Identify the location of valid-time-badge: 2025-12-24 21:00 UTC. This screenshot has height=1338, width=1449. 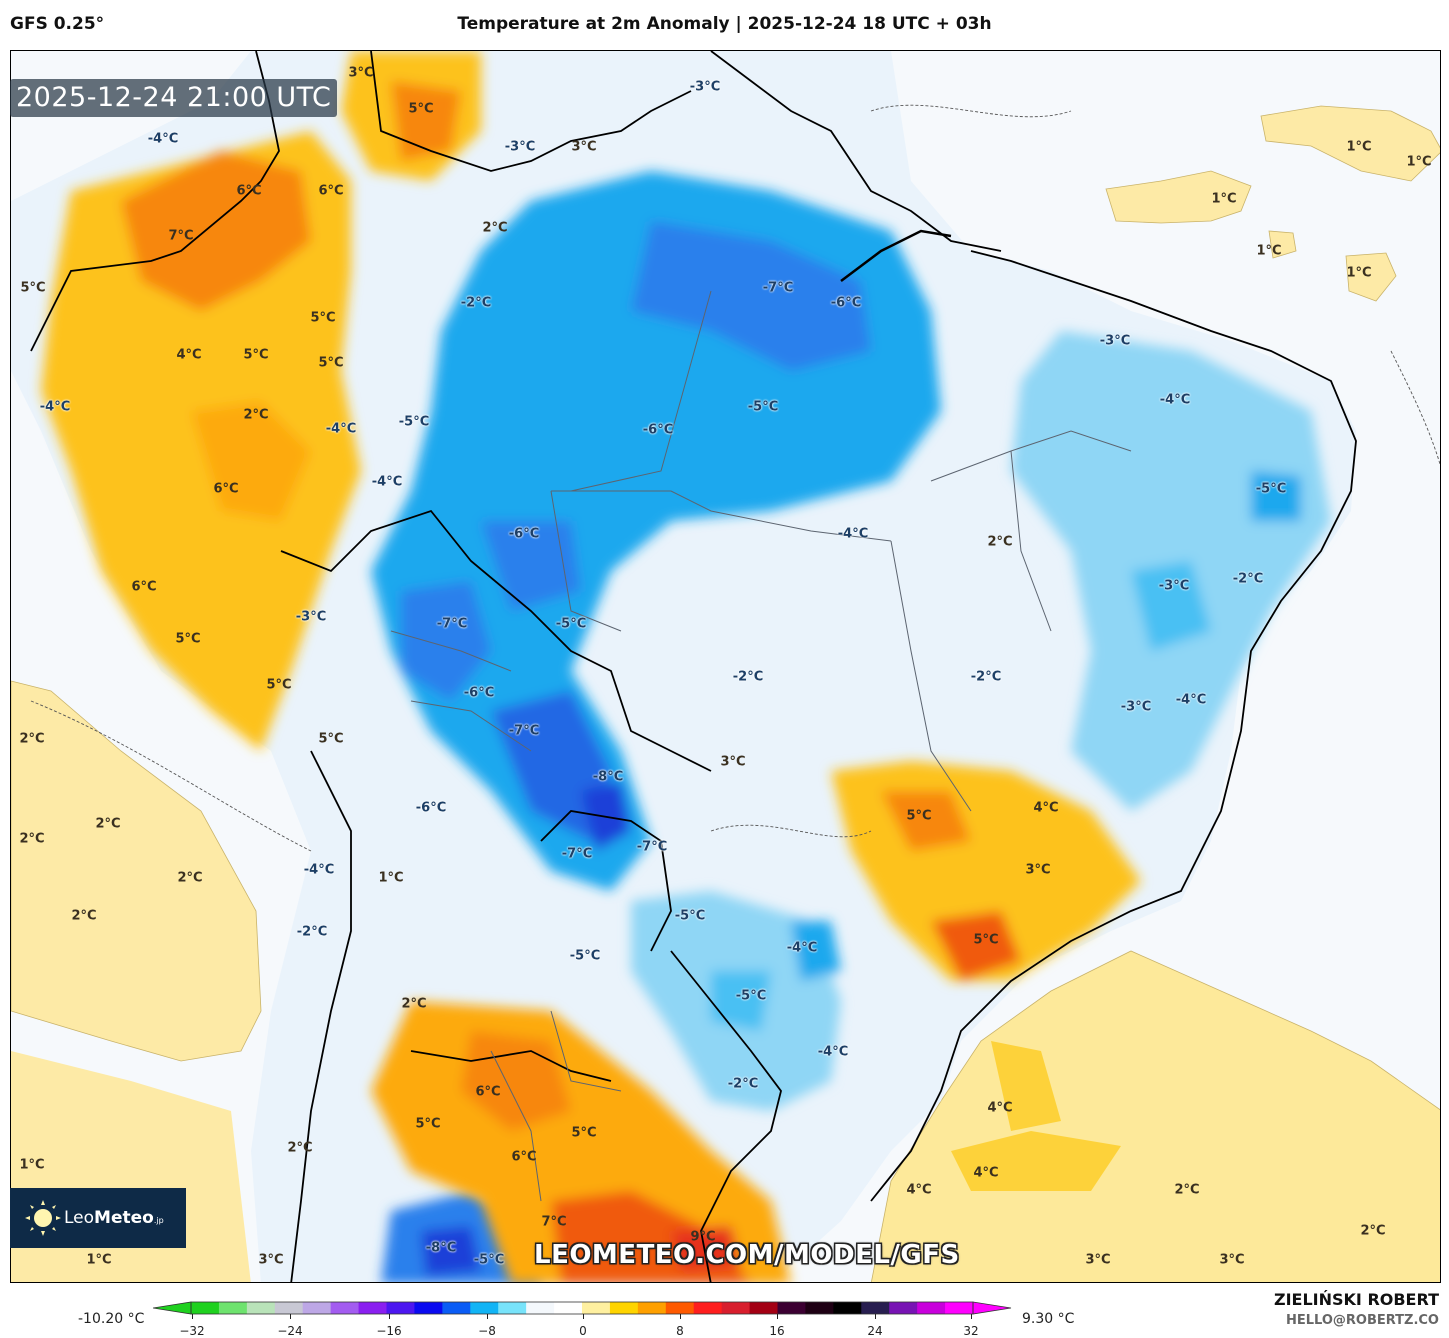
(174, 98).